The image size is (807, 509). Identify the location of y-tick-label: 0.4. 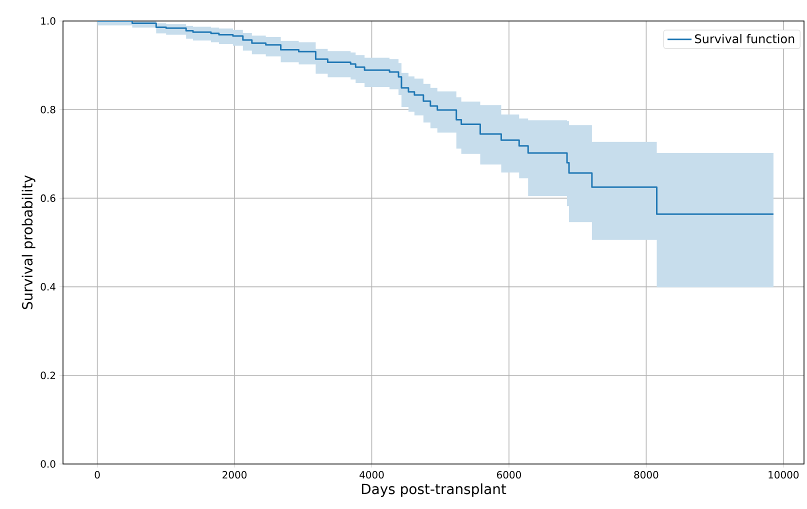
(48, 287).